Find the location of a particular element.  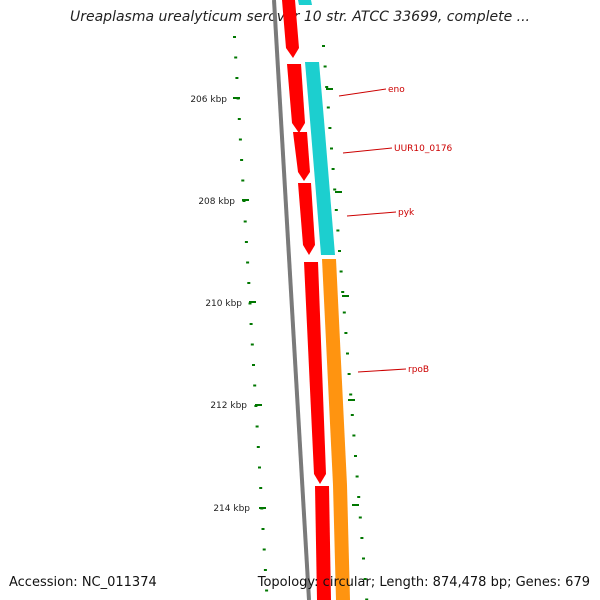

genome-backbone is located at coordinates (291, 300).